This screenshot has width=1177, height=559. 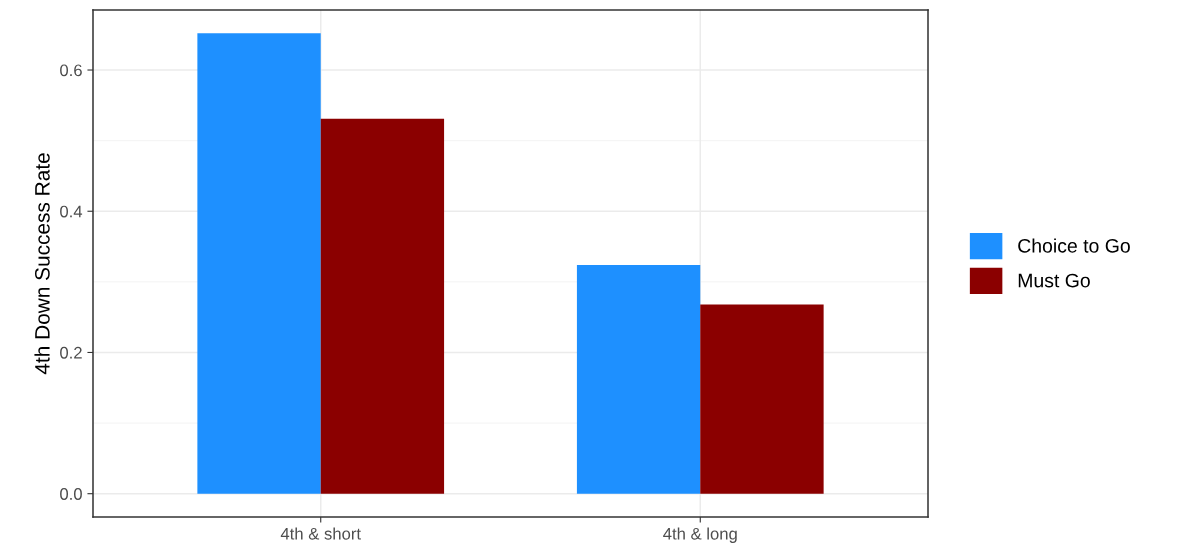 I want to click on x-tick-label: 4th & long, so click(x=700, y=535).